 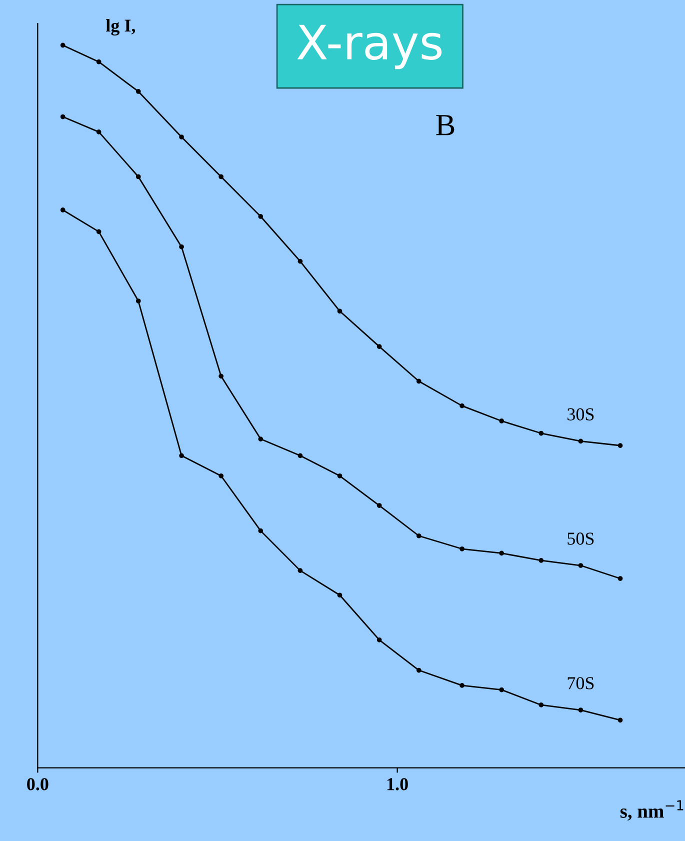 I want to click on series-label: 30S, so click(x=581, y=414).